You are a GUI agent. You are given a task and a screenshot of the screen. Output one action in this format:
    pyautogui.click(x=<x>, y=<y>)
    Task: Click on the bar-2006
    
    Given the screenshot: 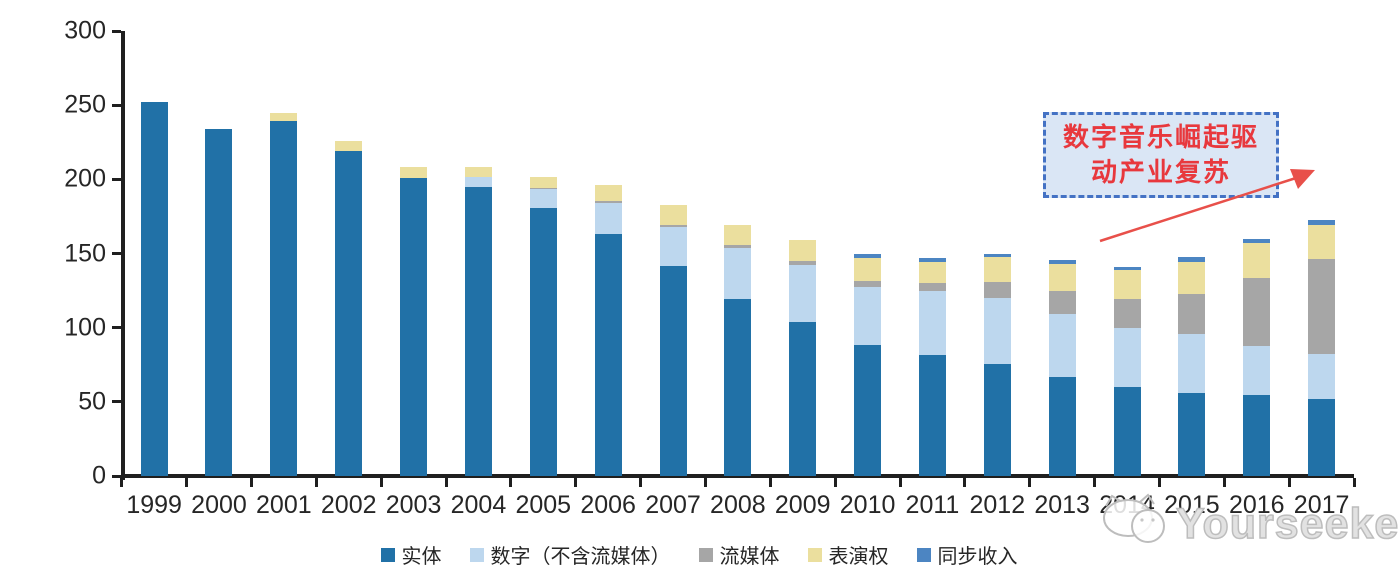 What is the action you would take?
    pyautogui.click(x=608, y=330)
    